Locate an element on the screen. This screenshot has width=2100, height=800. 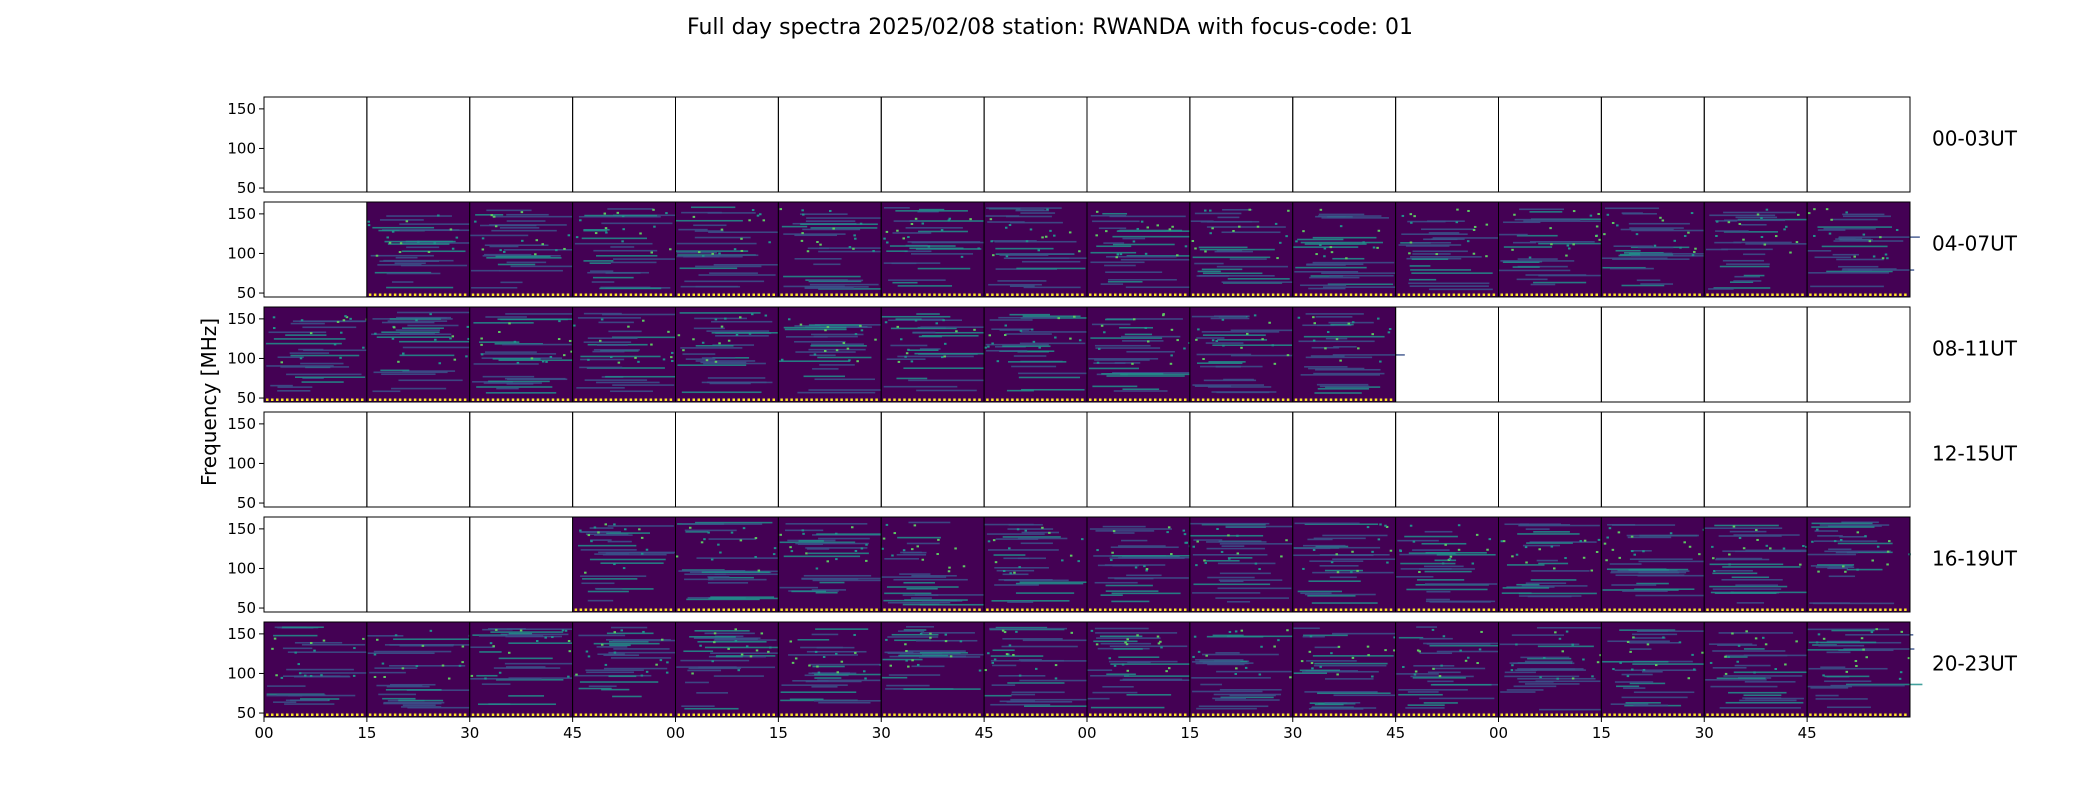
row-00-03UT: 150 100 50 00-03UT is located at coordinates (1122, 146).